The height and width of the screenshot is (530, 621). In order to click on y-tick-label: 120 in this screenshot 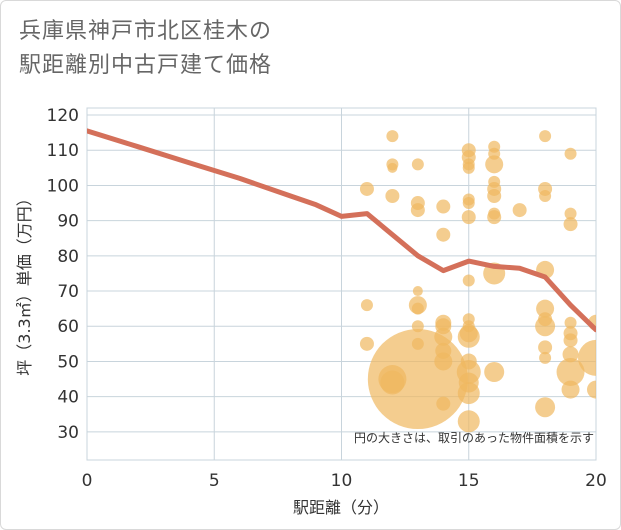, I will do `click(63, 116)`.